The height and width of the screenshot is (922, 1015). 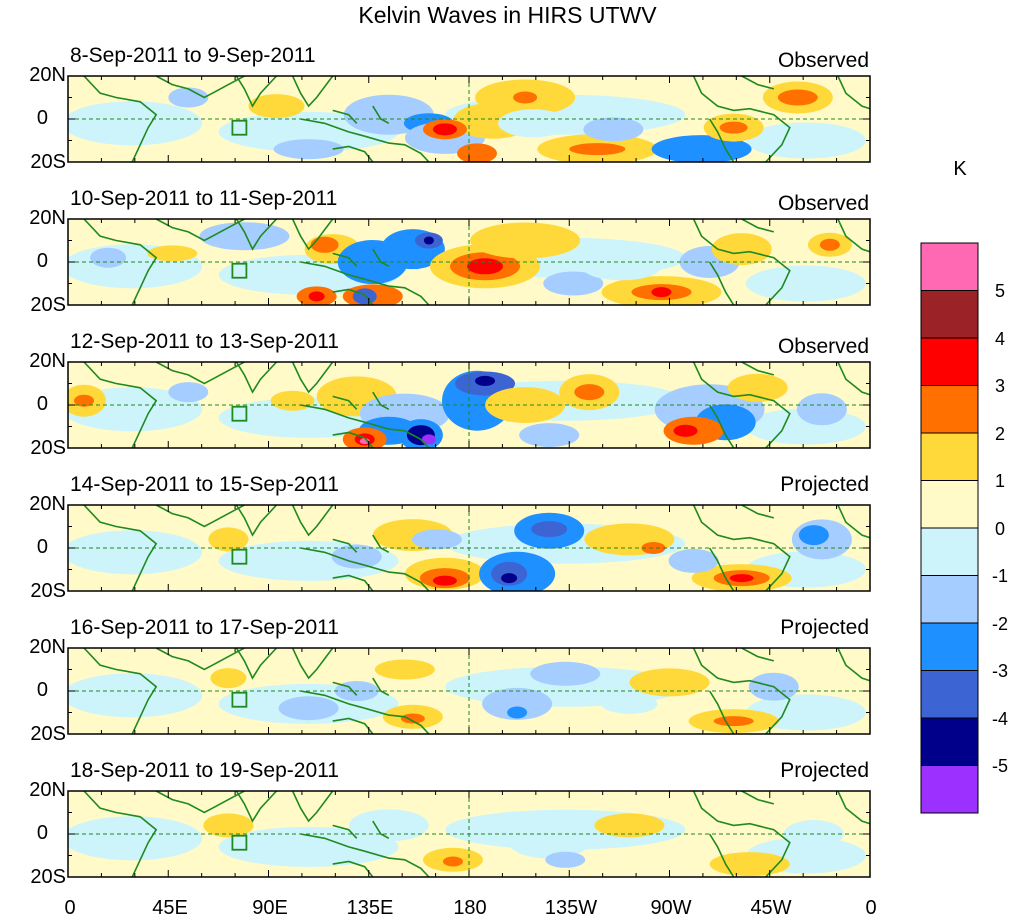 What do you see at coordinates (823, 203) in the screenshot?
I see `panel-2-mode: Observed` at bounding box center [823, 203].